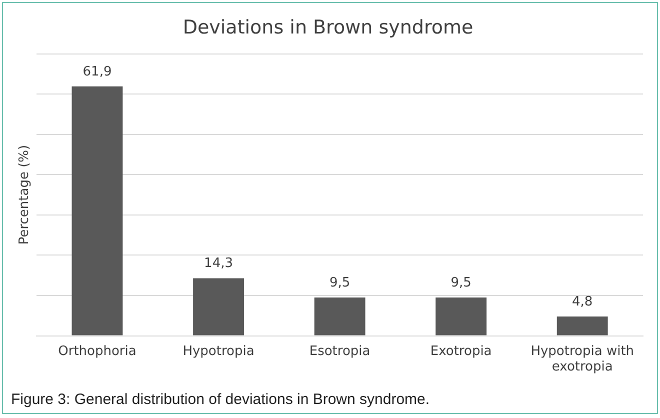  I want to click on x-tick-label: Exotropia, so click(461, 351).